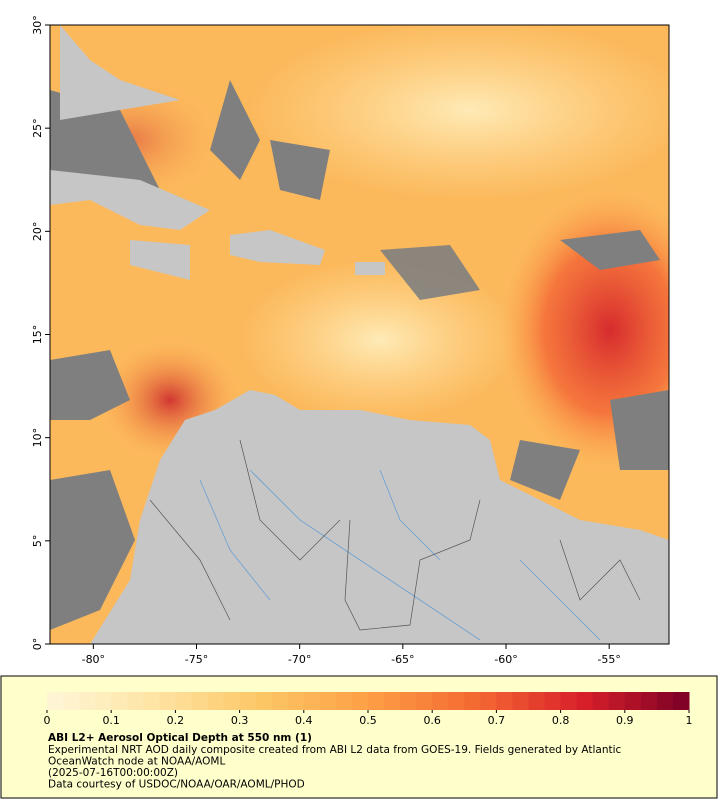  I want to click on x-tick-label: -55°, so click(608, 659).